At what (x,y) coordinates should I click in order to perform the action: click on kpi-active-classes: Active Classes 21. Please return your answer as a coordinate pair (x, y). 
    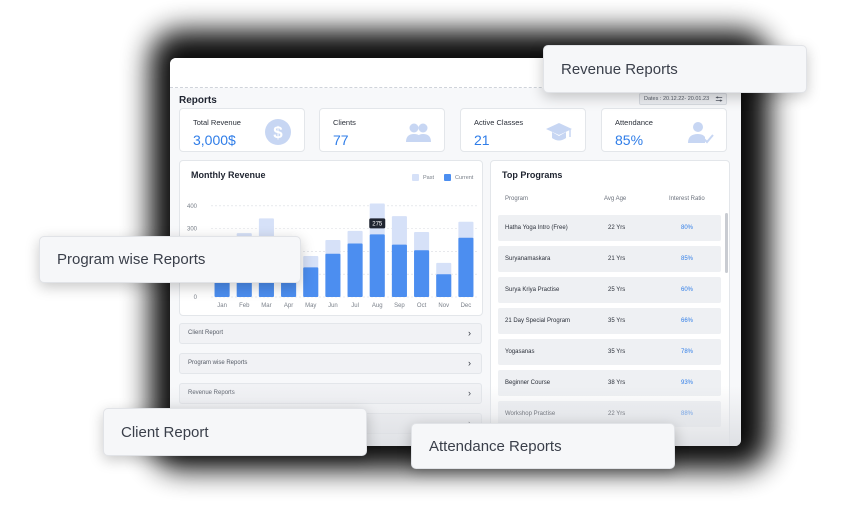
    Looking at the image, I should click on (523, 130).